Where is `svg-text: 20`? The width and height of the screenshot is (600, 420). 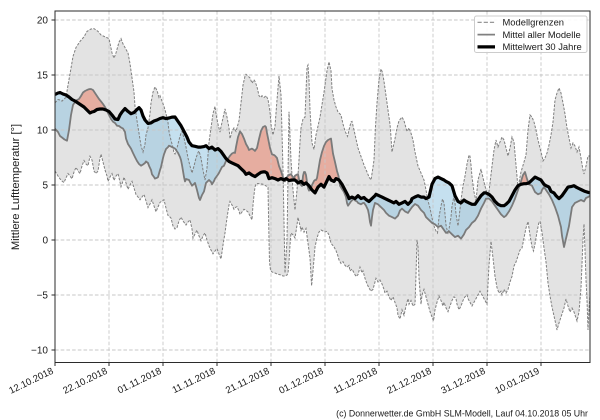 svg-text: 20 is located at coordinates (43, 21).